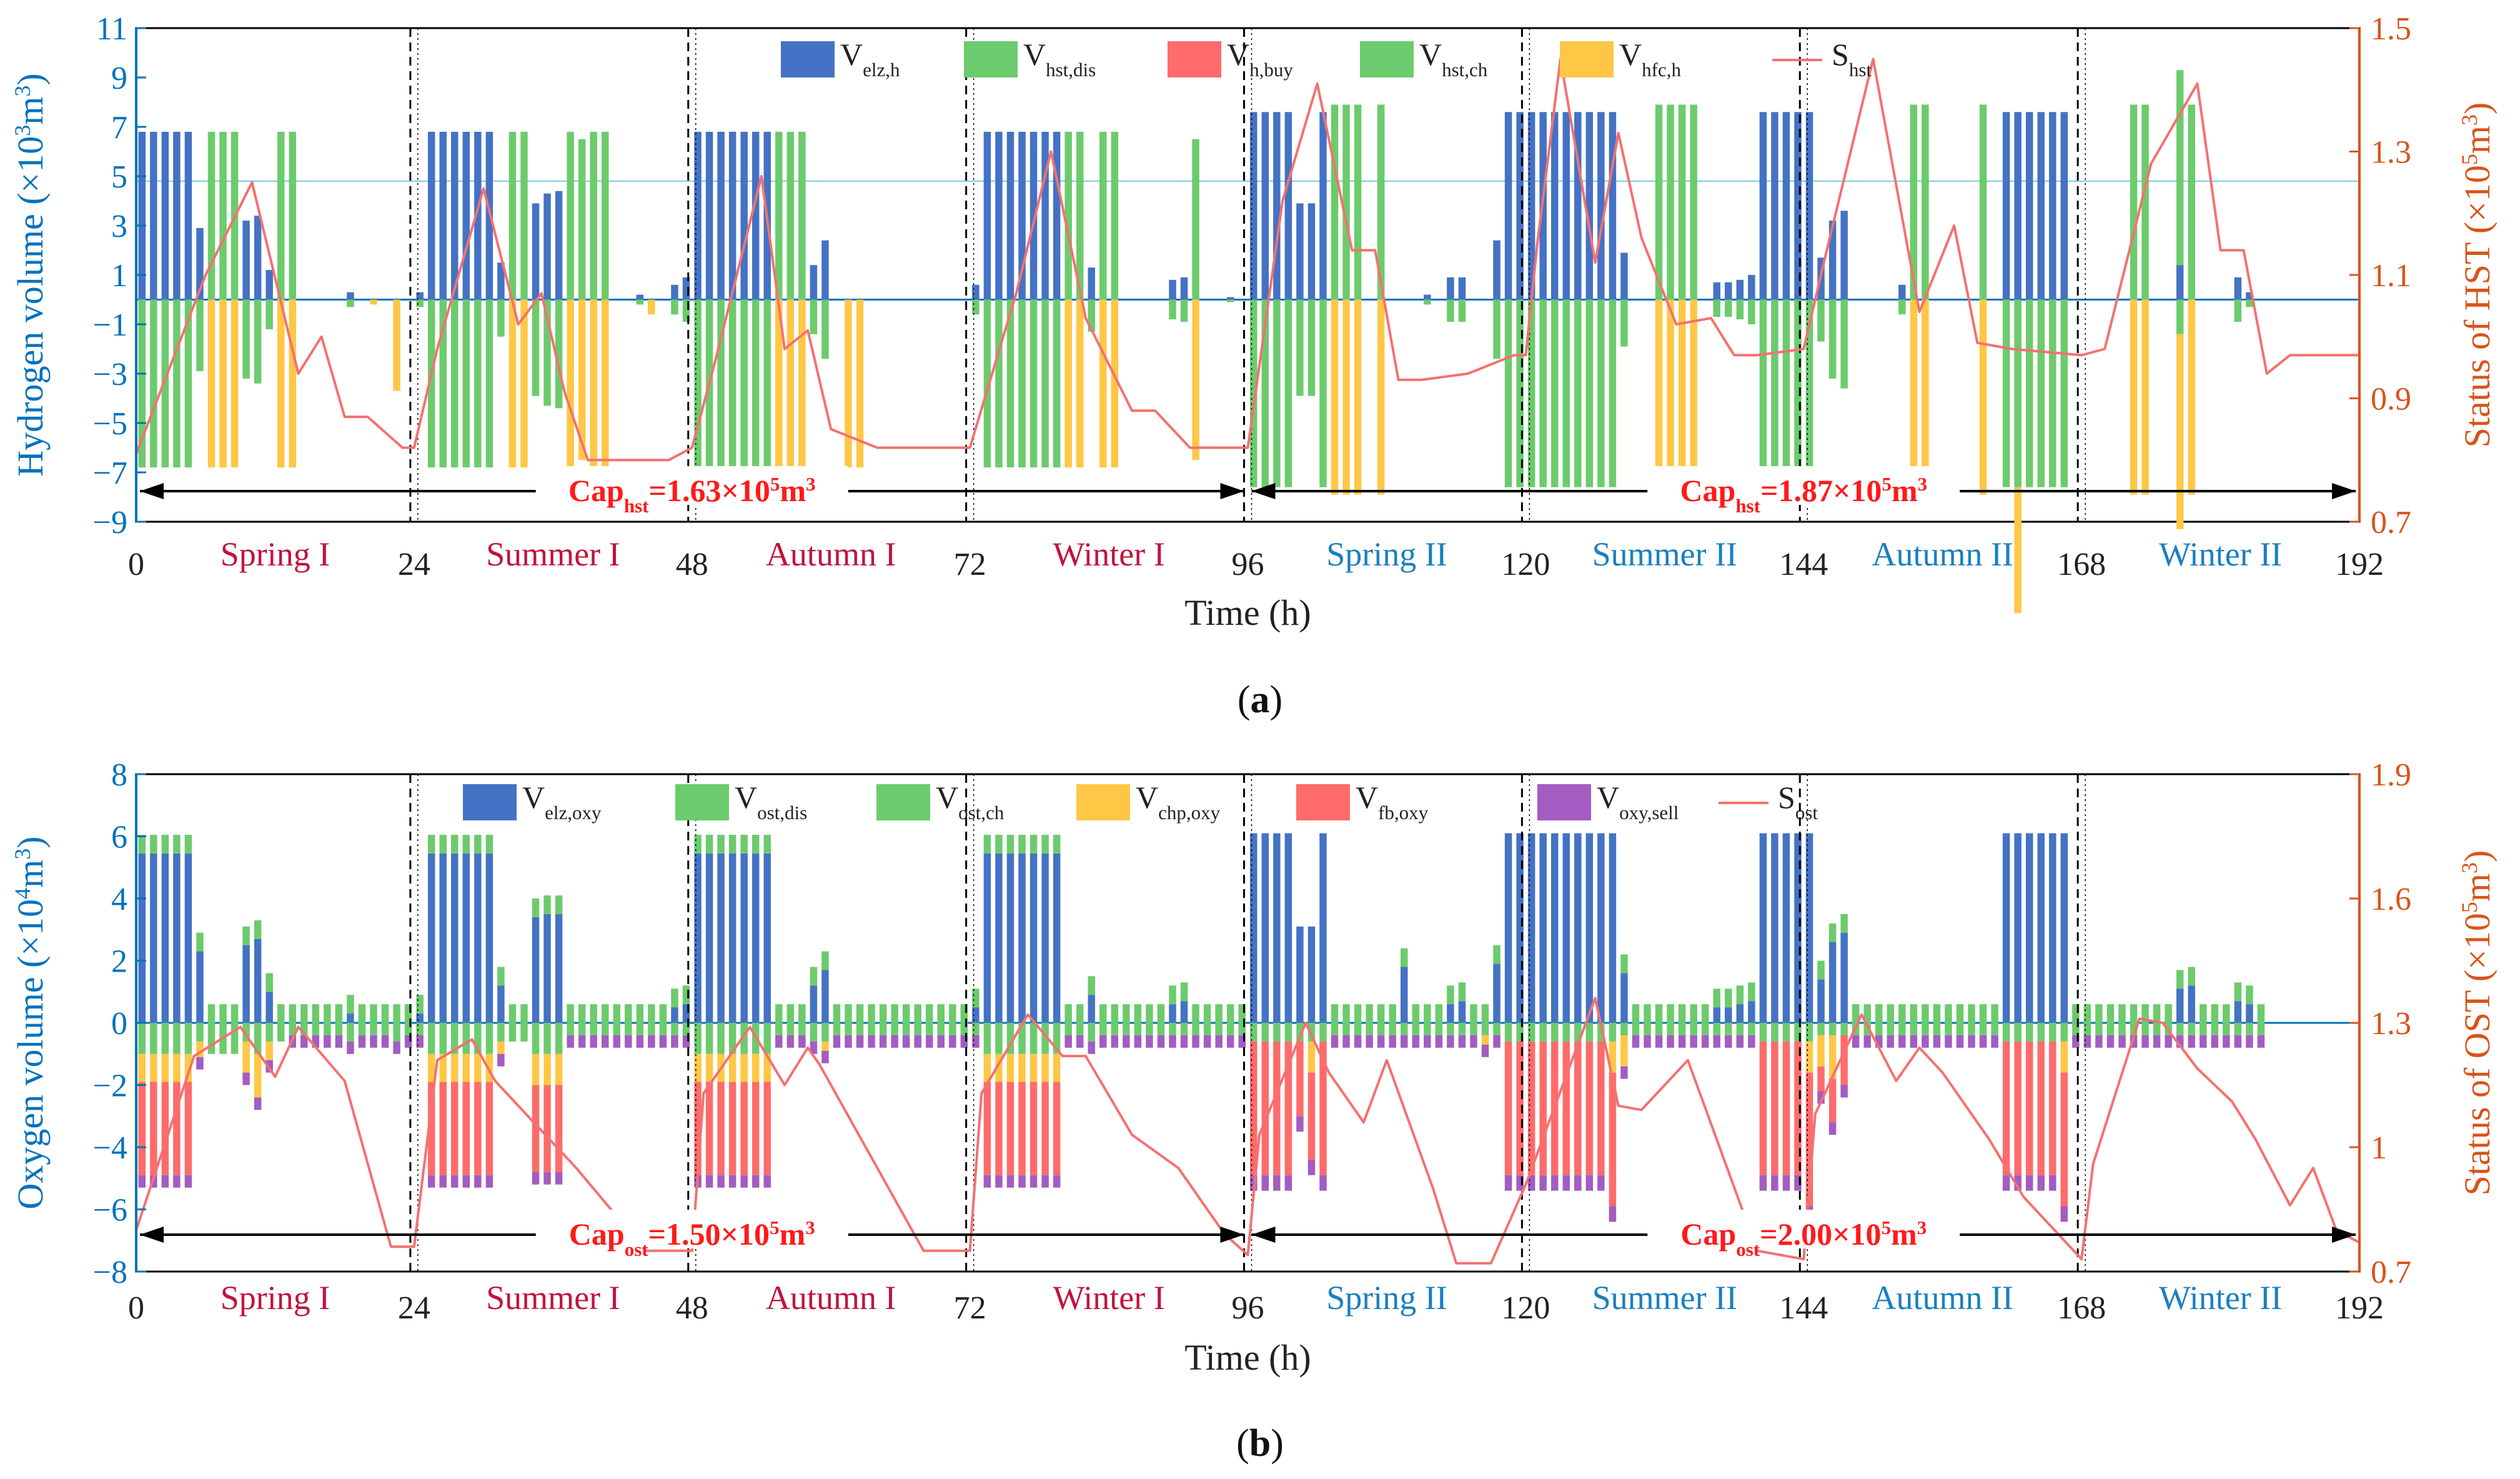 This screenshot has height=1479, width=2520. Describe the element at coordinates (119, 1024) in the screenshot. I see `b-y-tick-label-0: 0` at that location.